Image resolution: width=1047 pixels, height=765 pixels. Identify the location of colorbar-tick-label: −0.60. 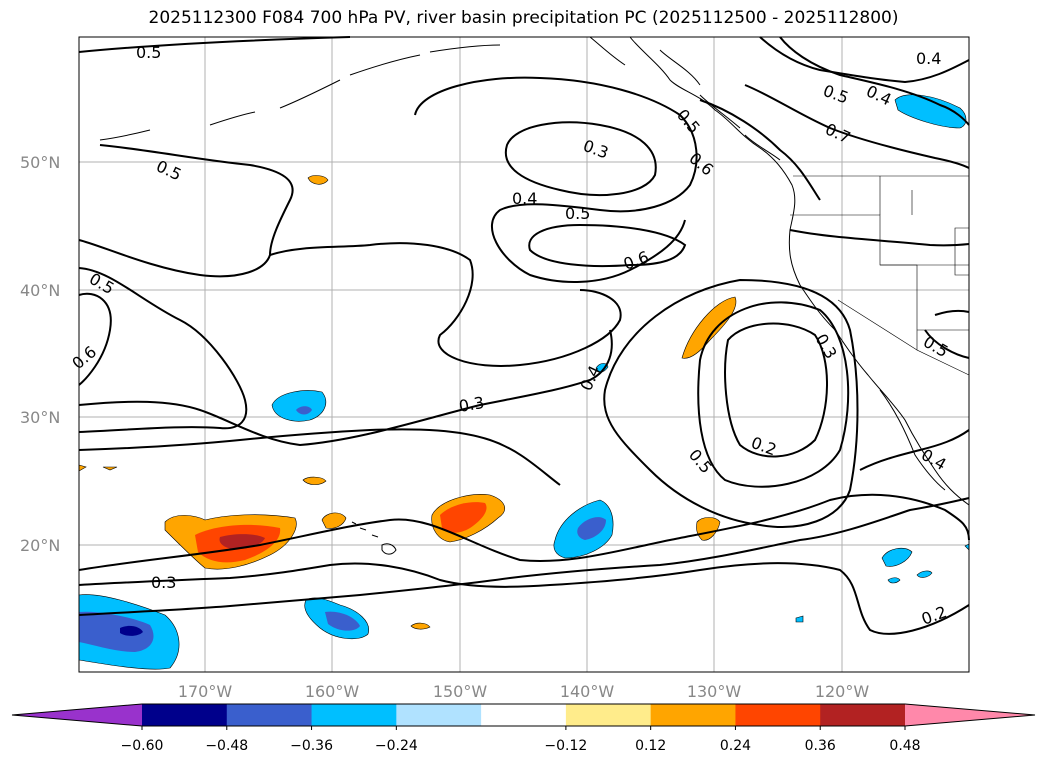
(142, 746).